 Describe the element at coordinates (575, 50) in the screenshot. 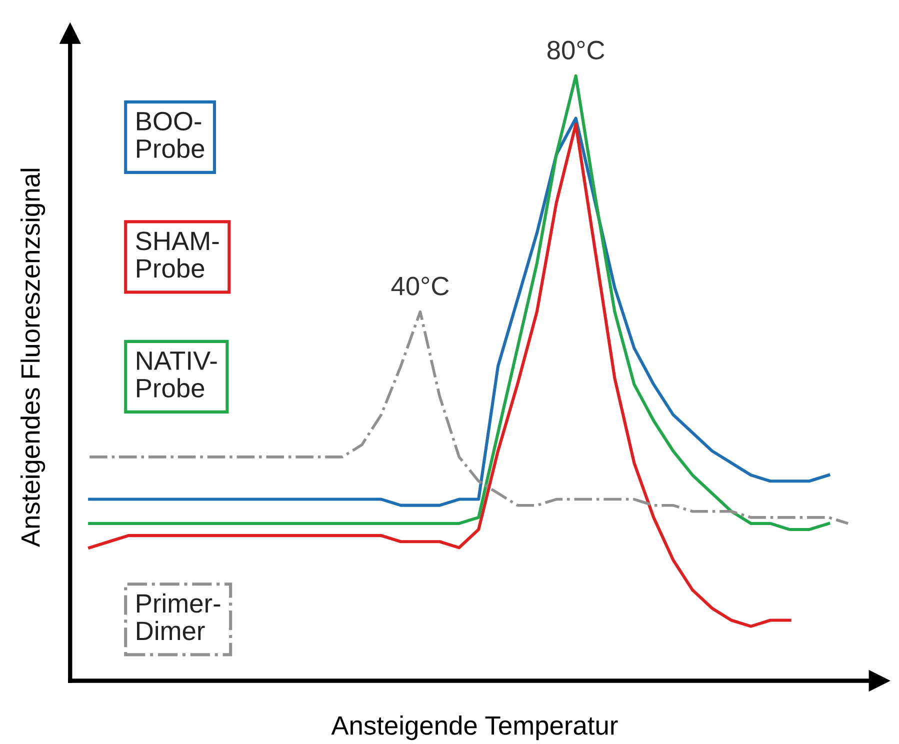

I see `annotation: 80°C` at that location.